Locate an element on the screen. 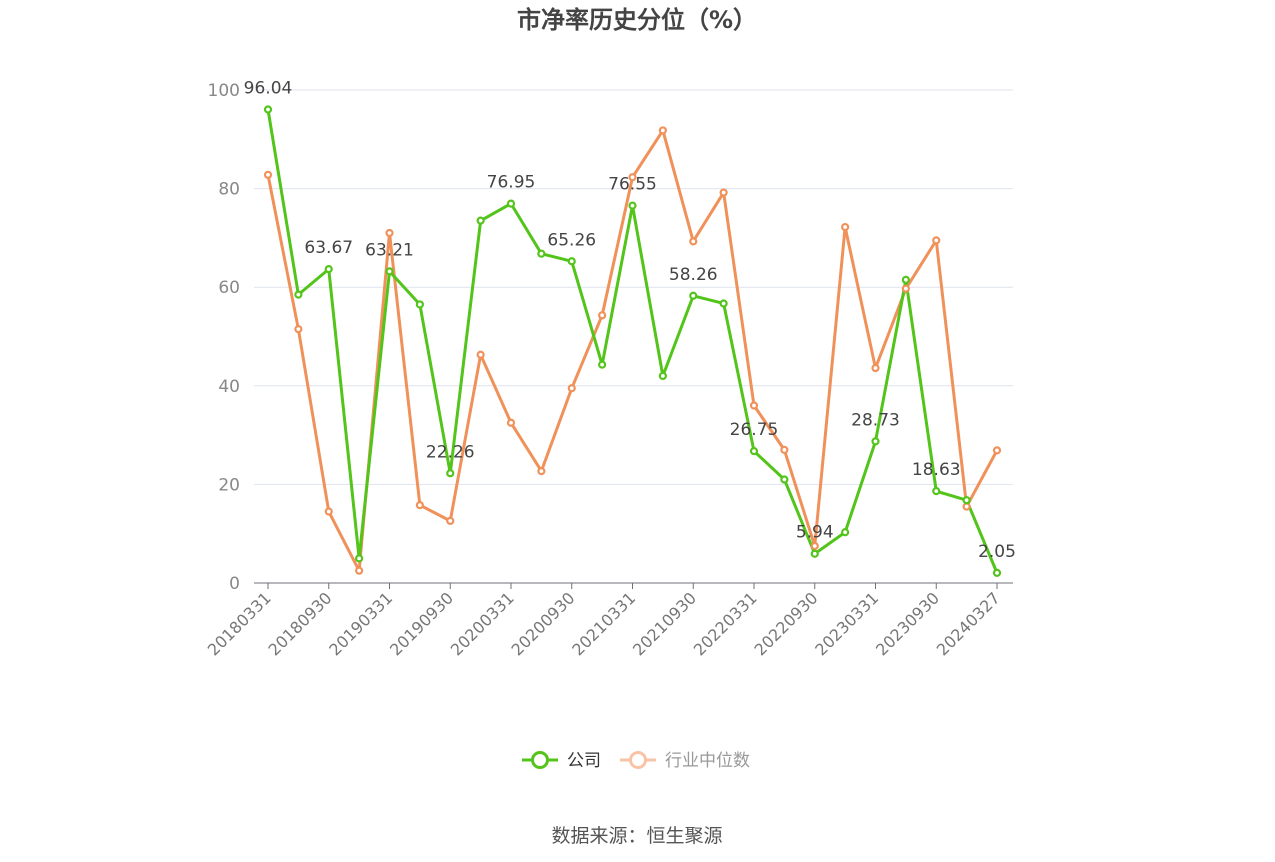  x-tick-label: 20230331 is located at coordinates (846, 623).